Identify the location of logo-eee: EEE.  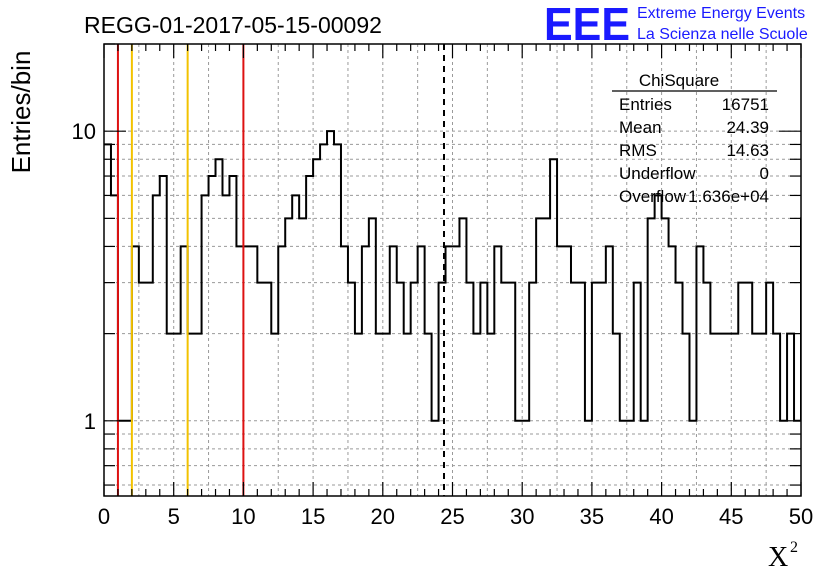
(587, 25).